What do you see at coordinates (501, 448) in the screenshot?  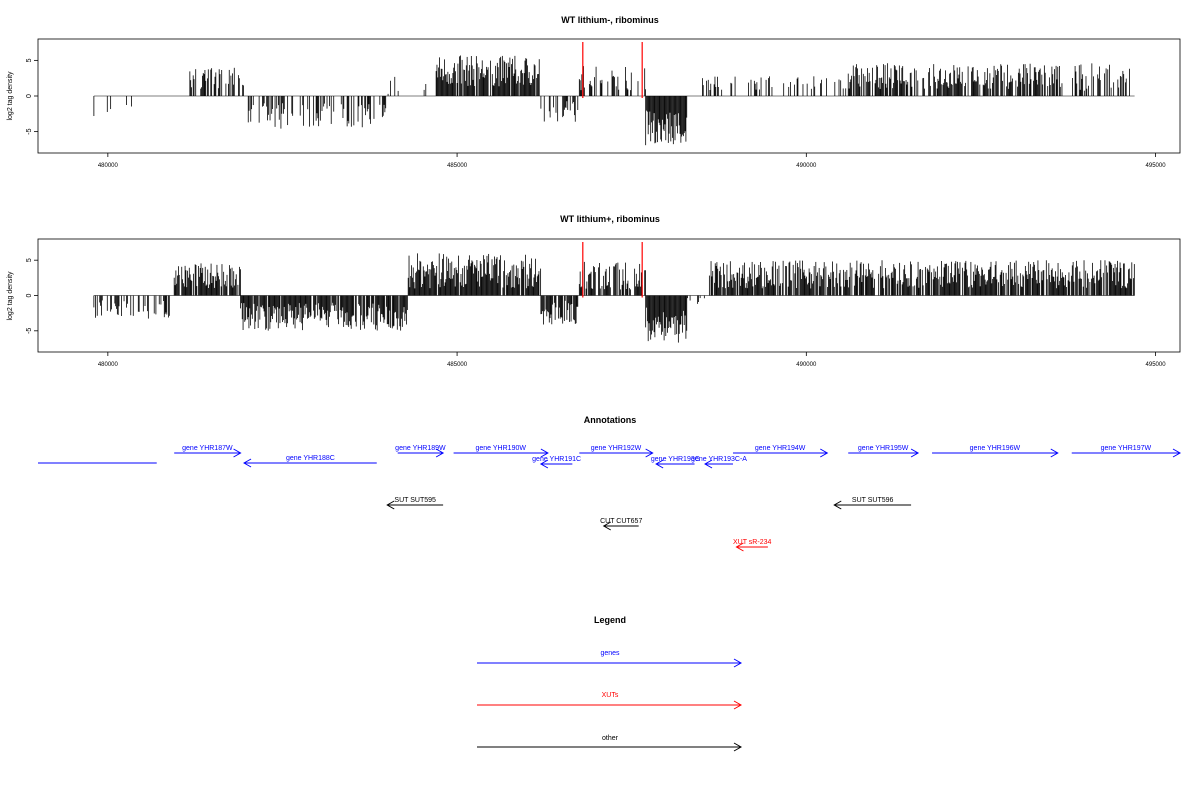 I see `feature-label: gene YHR190W` at bounding box center [501, 448].